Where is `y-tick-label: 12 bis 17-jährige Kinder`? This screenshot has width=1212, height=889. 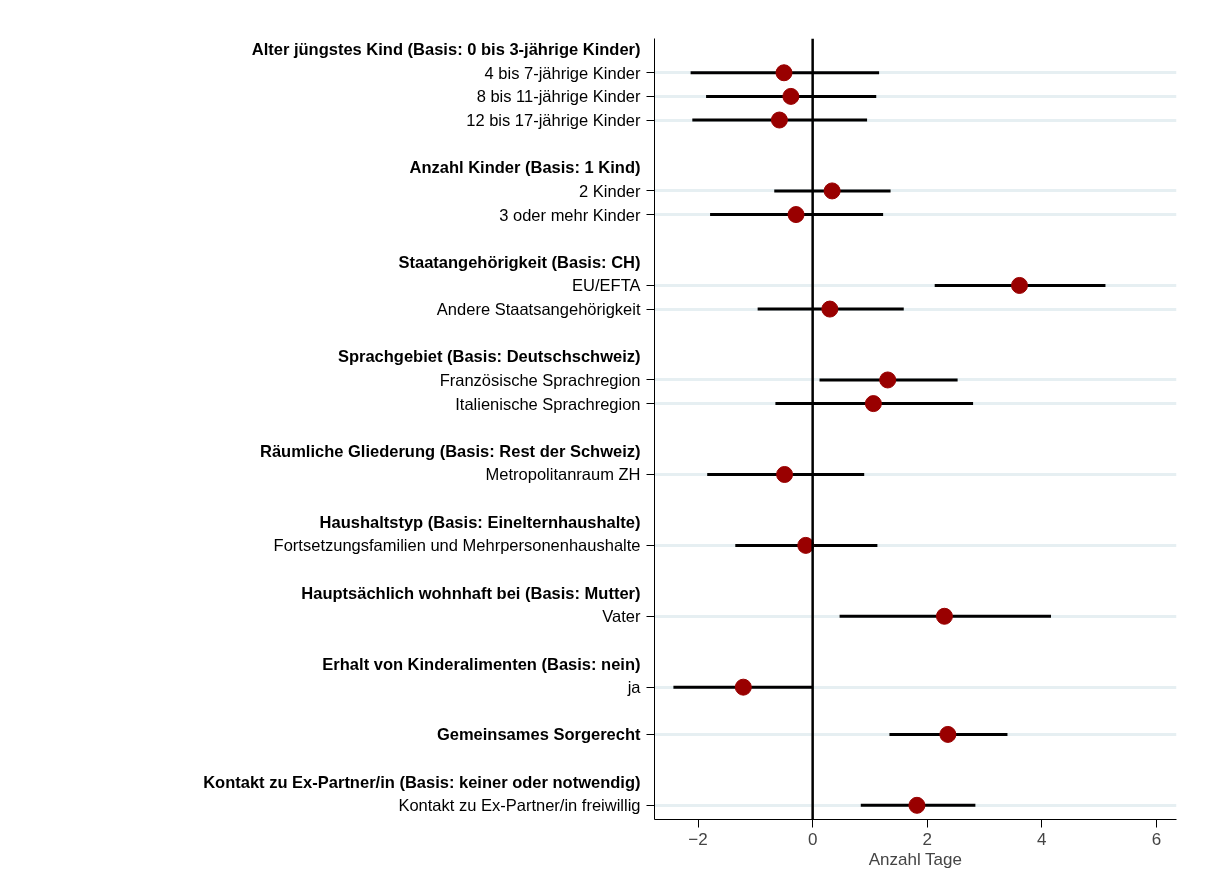 y-tick-label: 12 bis 17-jährige Kinder is located at coordinates (554, 120).